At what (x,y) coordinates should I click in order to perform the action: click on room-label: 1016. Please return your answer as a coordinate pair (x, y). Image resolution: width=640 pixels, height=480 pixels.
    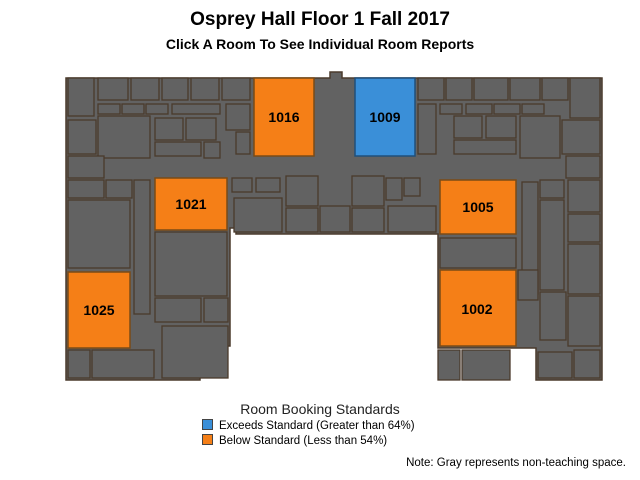
    Looking at the image, I should click on (283, 117).